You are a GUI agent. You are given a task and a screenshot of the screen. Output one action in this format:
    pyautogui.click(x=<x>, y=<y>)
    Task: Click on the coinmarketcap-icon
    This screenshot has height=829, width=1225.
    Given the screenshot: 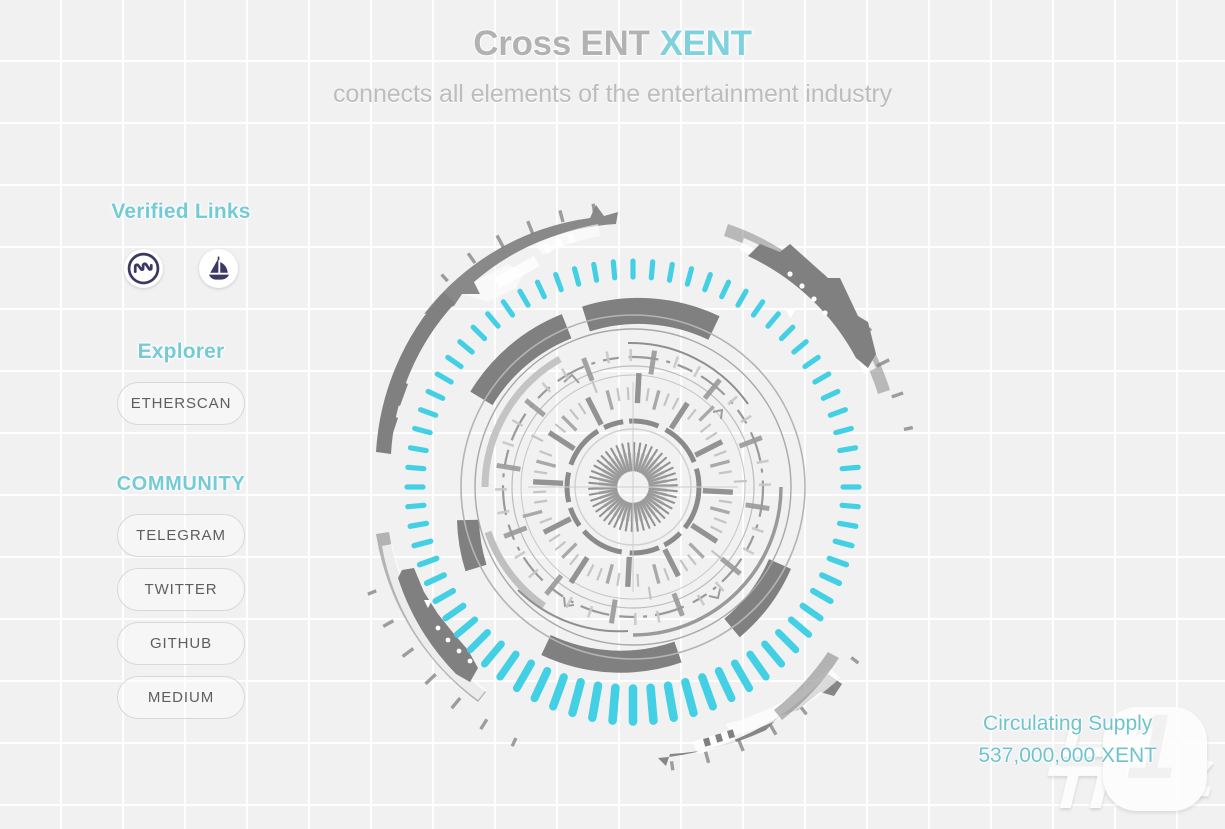 What is the action you would take?
    pyautogui.click(x=143, y=268)
    